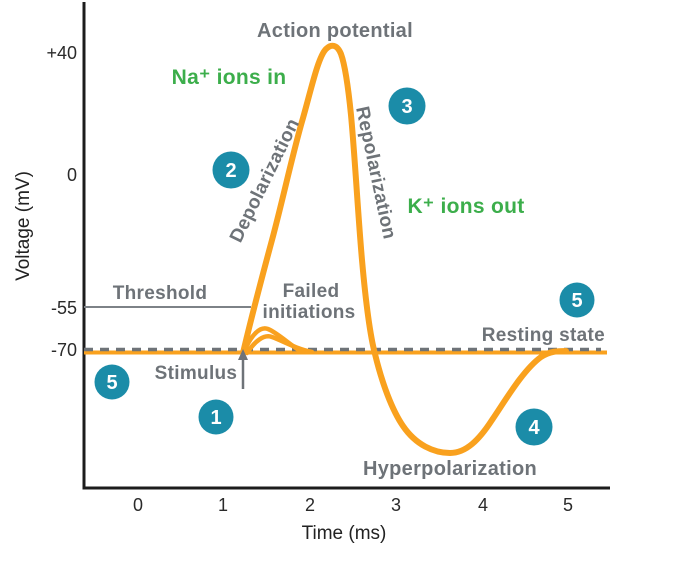  I want to click on stage-marker-5-left: 5, so click(112, 382).